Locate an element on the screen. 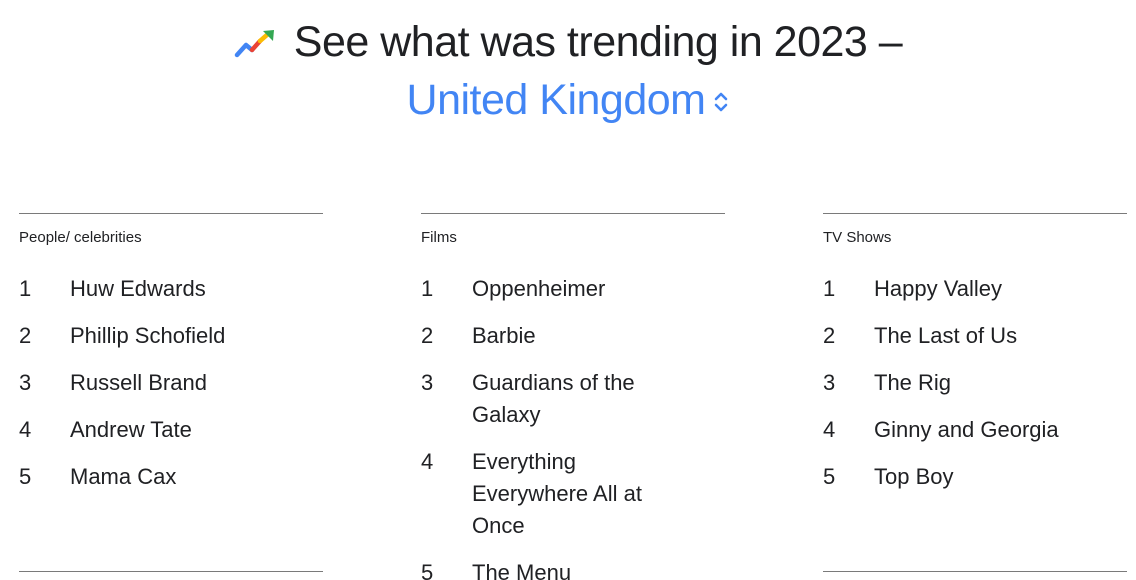 The width and height of the screenshot is (1136, 580). item-name: Guardians of the Galaxy is located at coordinates (553, 398).